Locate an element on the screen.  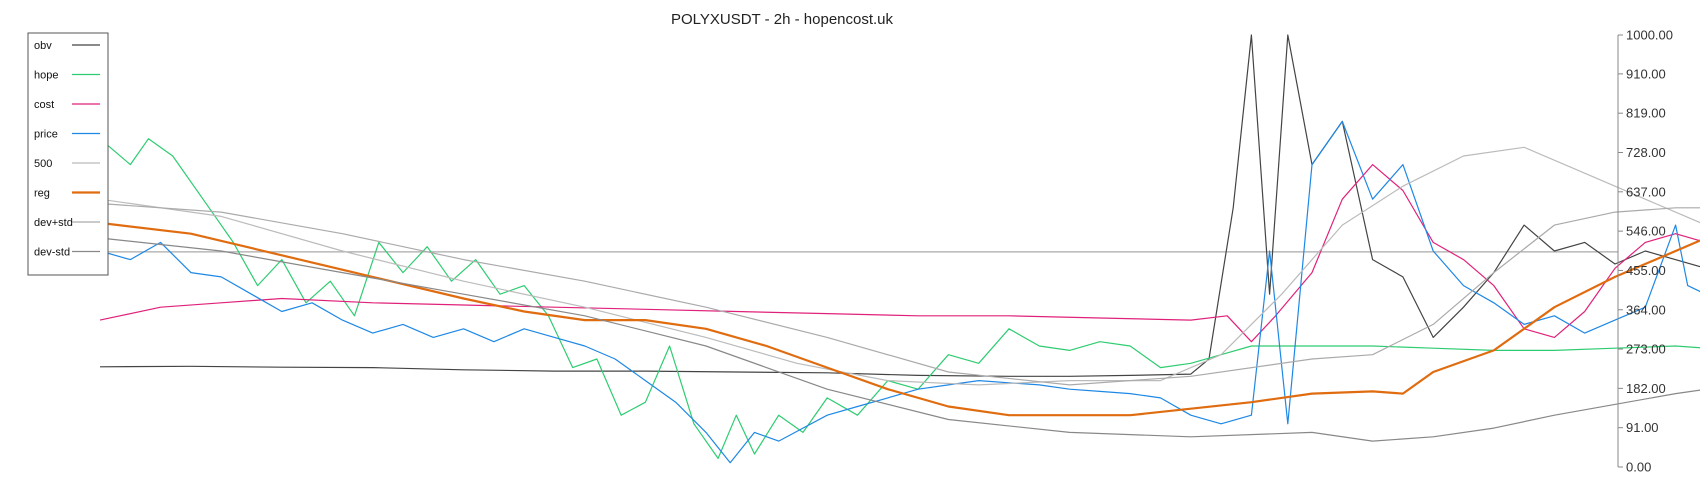
legend: obv hope cost price 500 reg dev+std dev-std is located at coordinates (68, 154).